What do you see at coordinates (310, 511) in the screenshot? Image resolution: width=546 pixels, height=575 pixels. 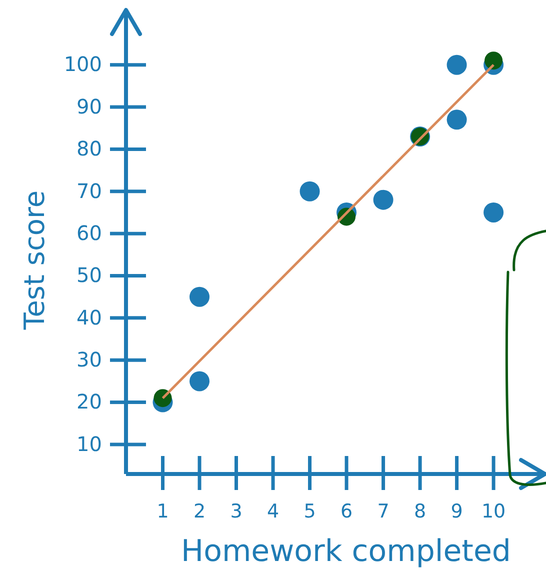 I see `x-tick-label: 5` at bounding box center [310, 511].